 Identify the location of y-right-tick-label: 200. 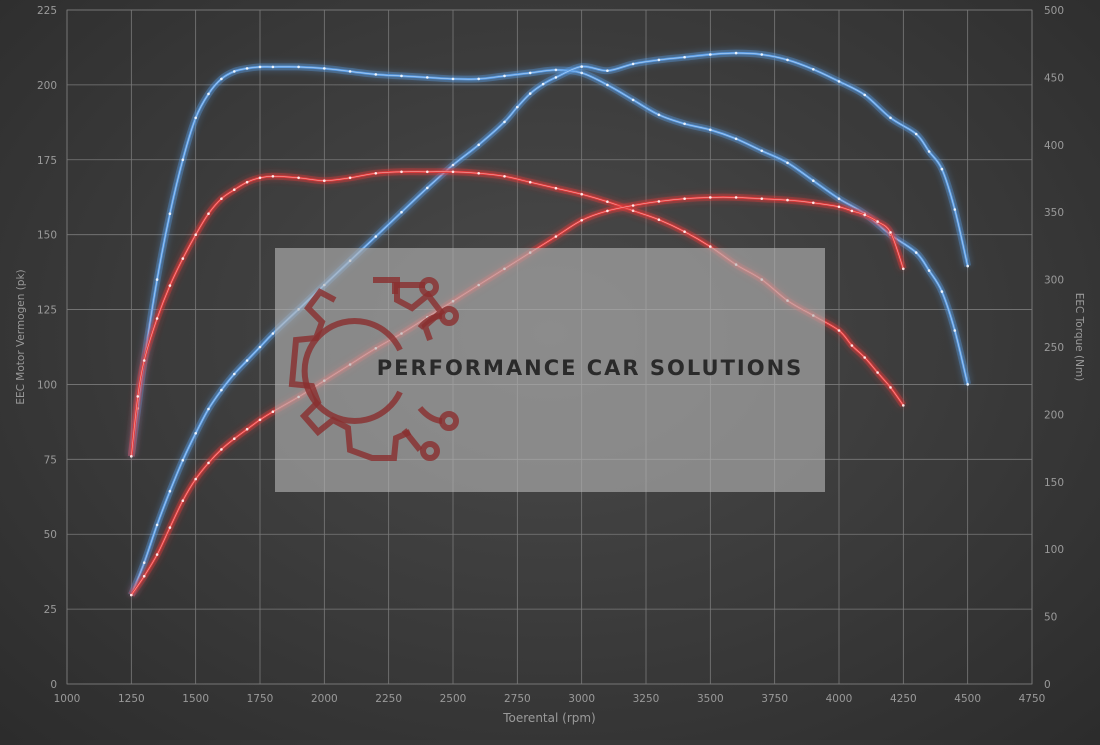
(1054, 415).